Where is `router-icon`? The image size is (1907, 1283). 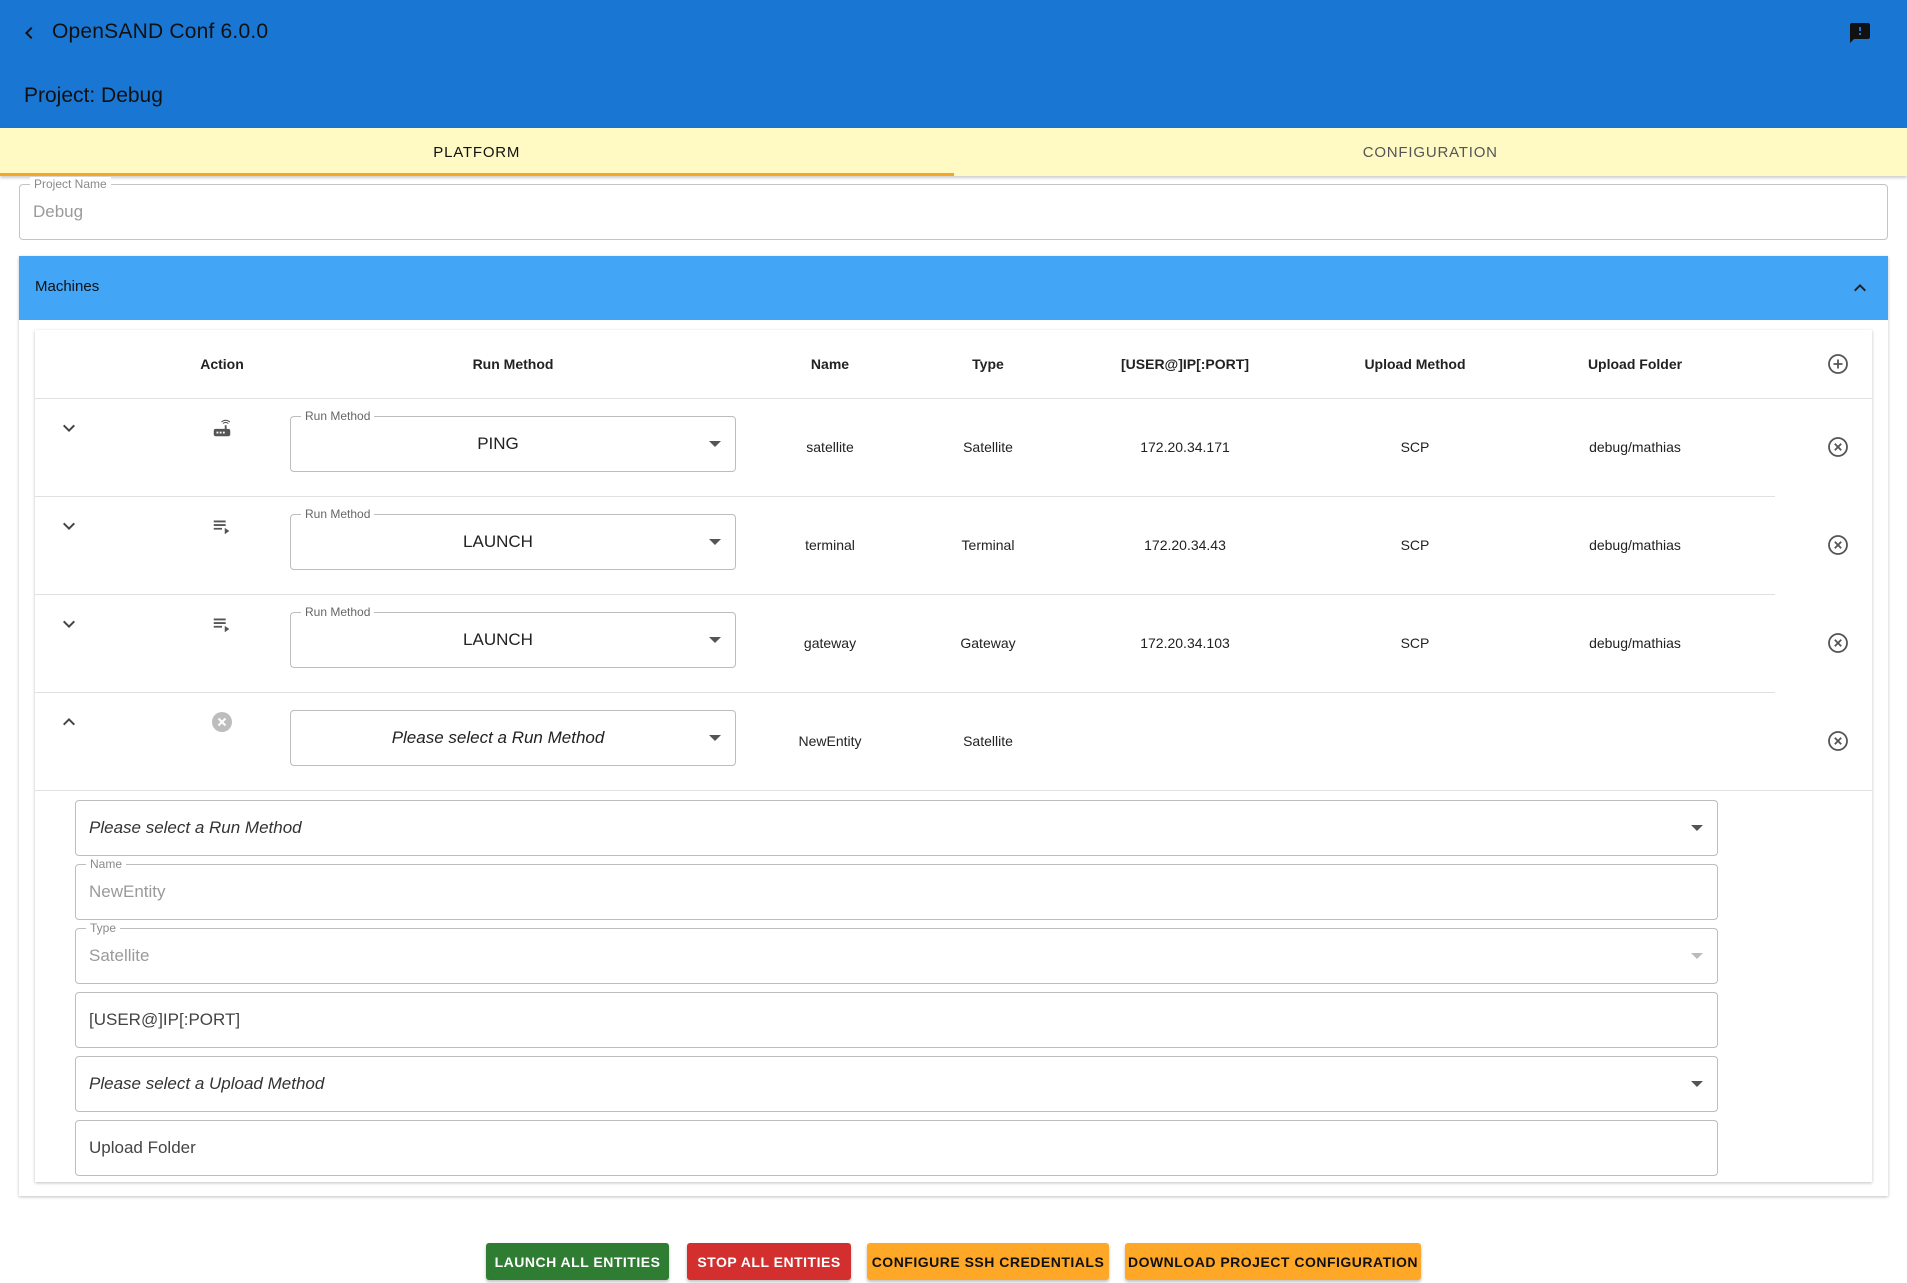 router-icon is located at coordinates (222, 428).